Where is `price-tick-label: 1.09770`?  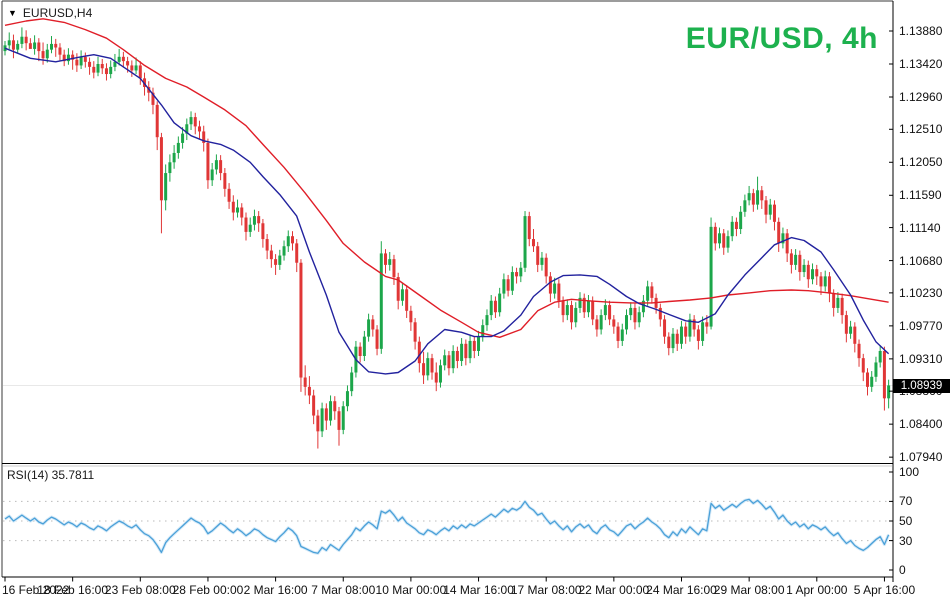 price-tick-label: 1.09770 is located at coordinates (921, 325).